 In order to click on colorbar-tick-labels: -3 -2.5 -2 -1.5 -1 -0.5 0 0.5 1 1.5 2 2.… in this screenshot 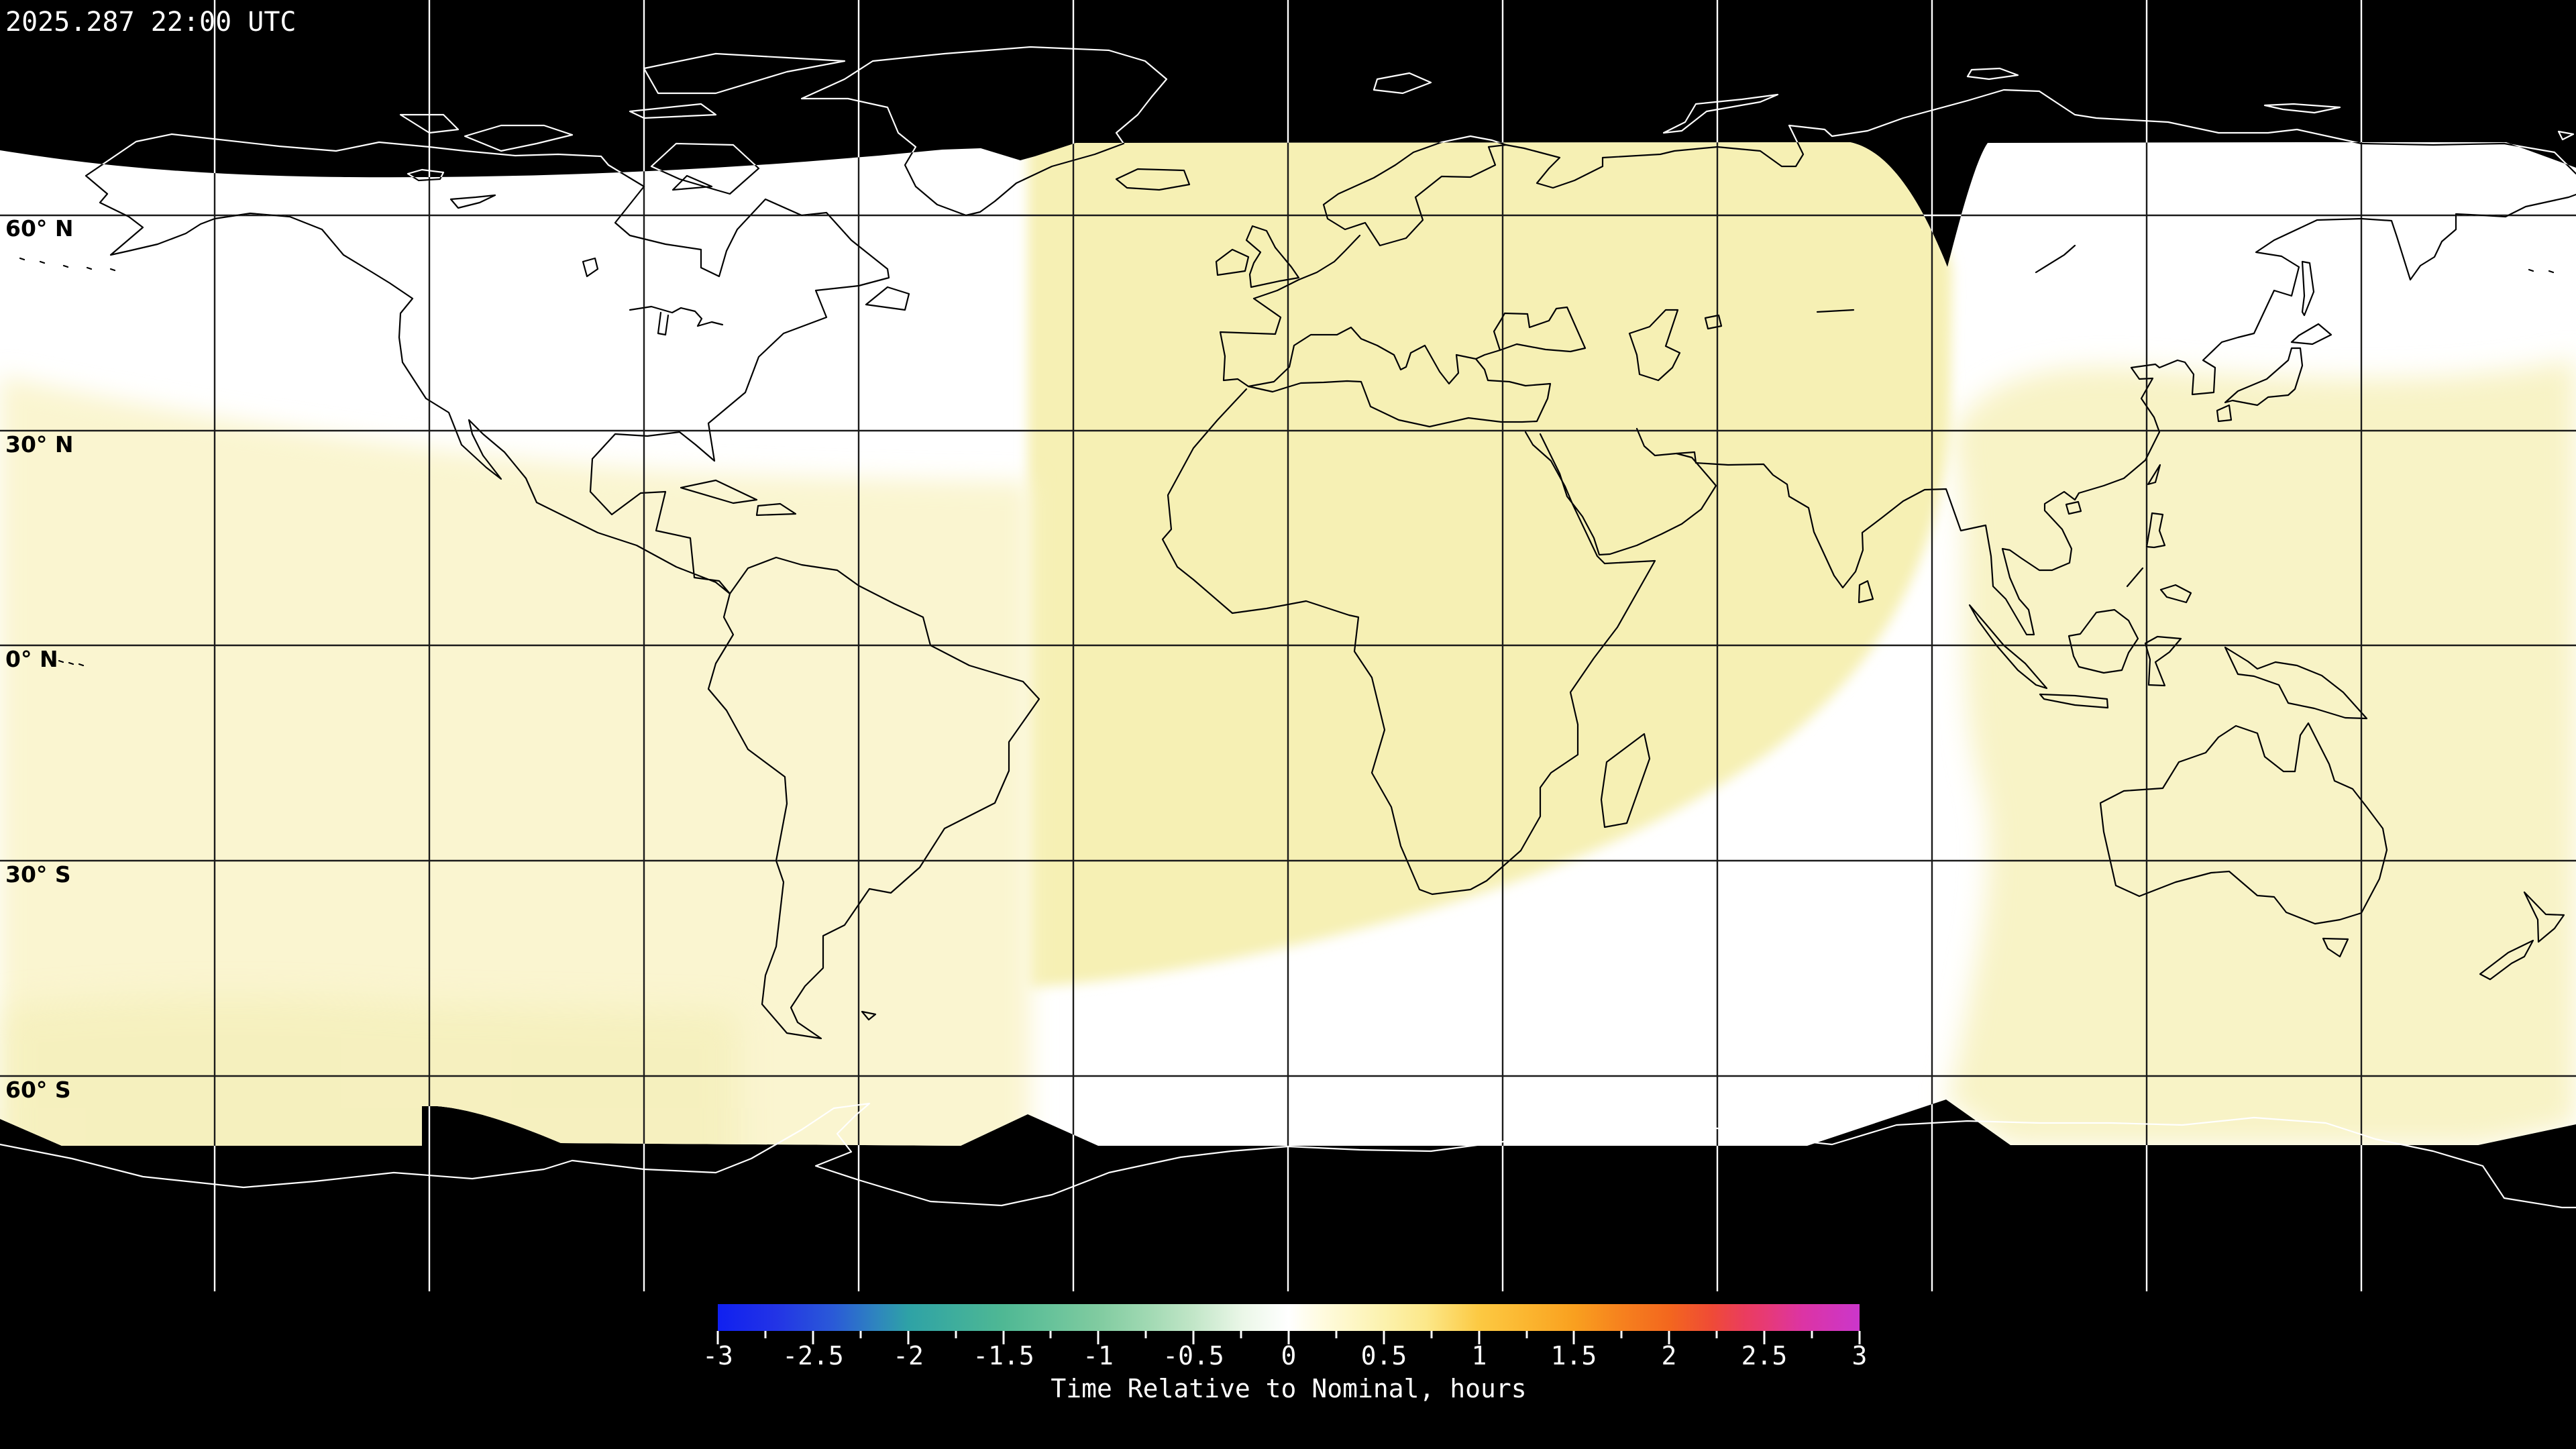, I will do `click(1284, 1356)`.